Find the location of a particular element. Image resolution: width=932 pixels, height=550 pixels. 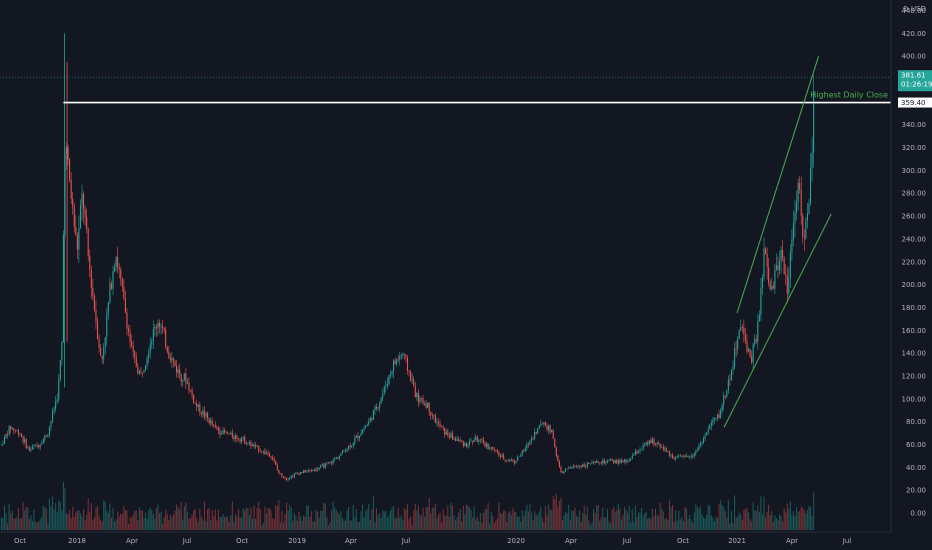

channel-lower-line is located at coordinates (777, 320).